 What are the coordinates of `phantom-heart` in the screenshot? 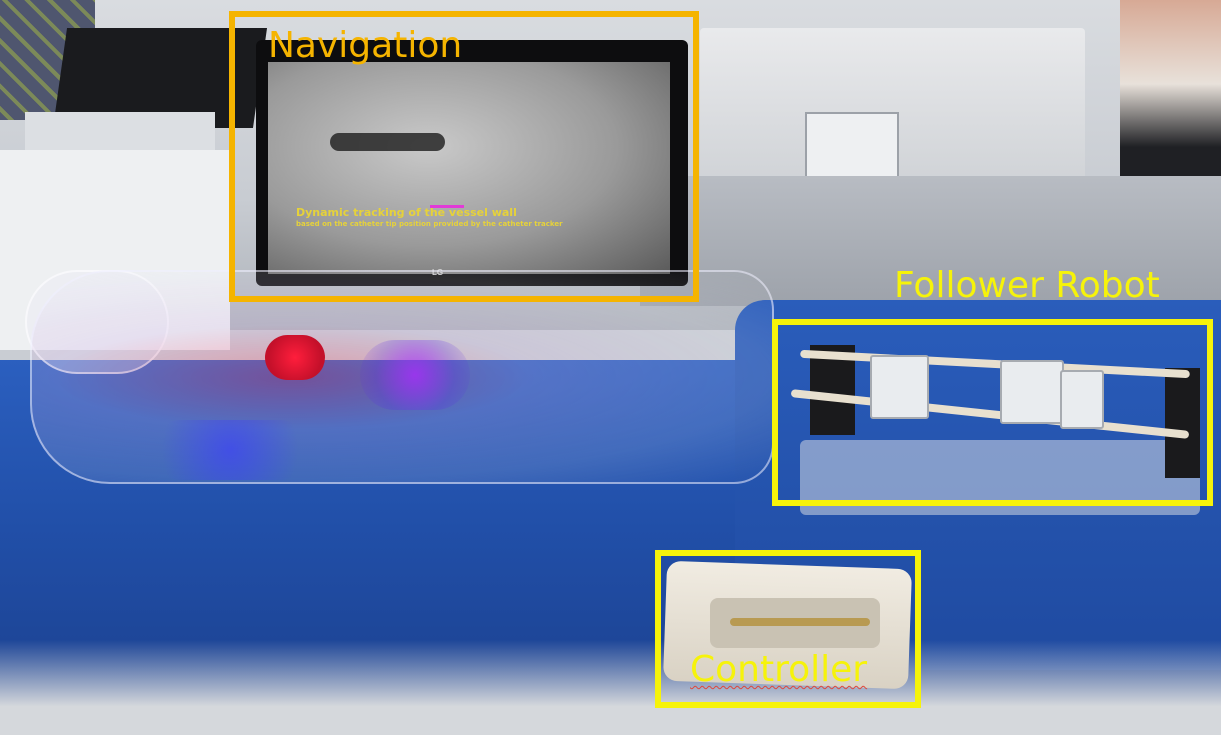 It's located at (295, 357).